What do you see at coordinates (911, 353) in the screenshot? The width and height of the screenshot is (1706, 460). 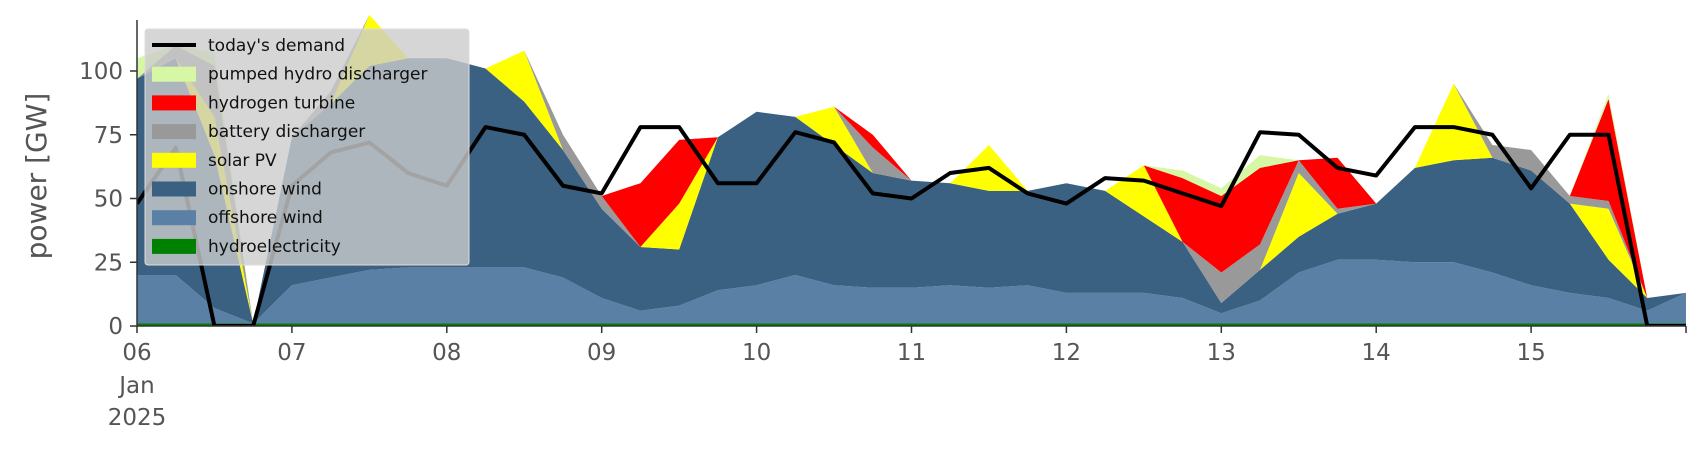 I see `x-tick-label: 11` at bounding box center [911, 353].